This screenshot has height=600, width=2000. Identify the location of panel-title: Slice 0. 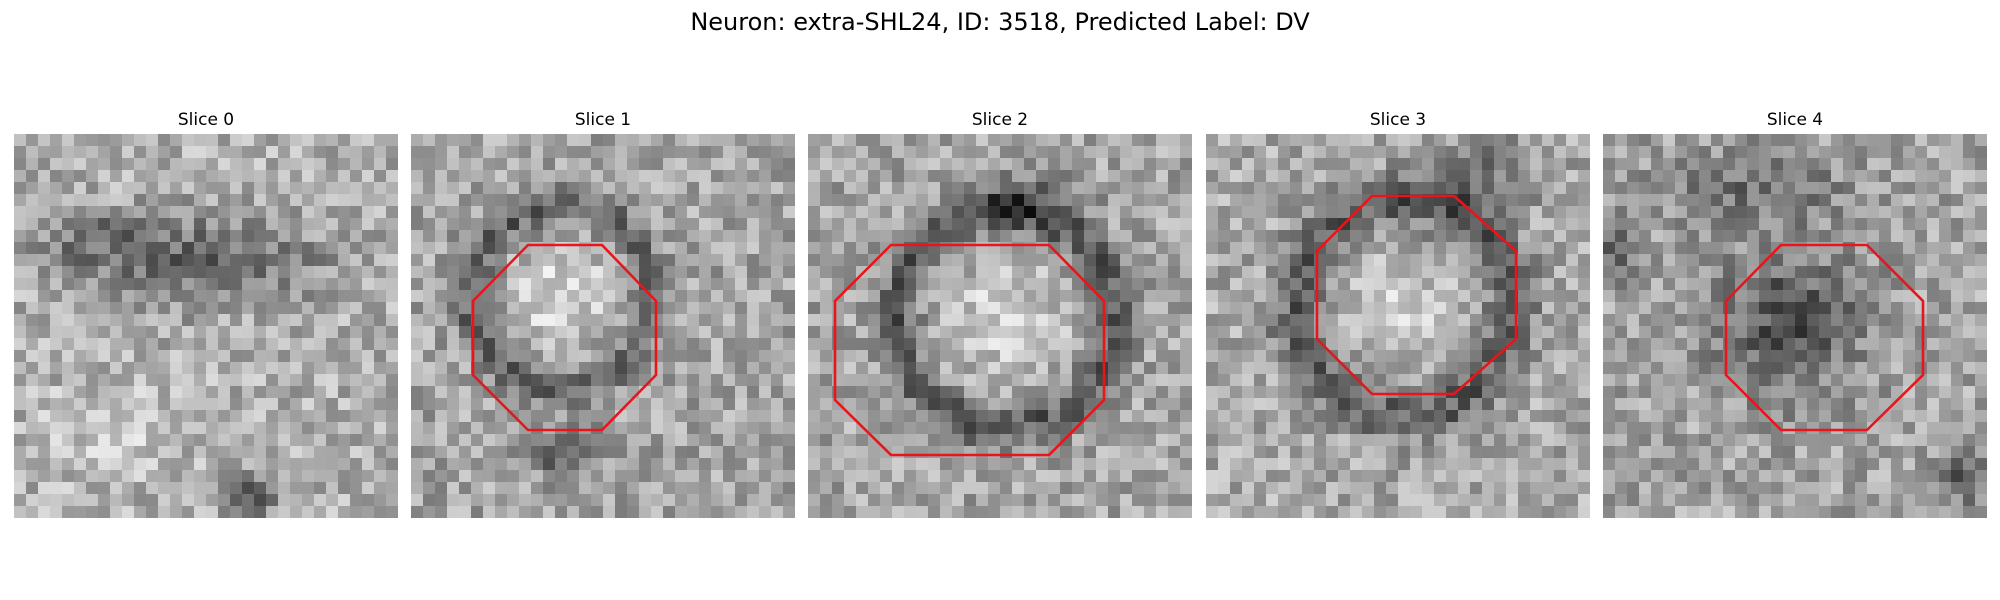
(206, 120).